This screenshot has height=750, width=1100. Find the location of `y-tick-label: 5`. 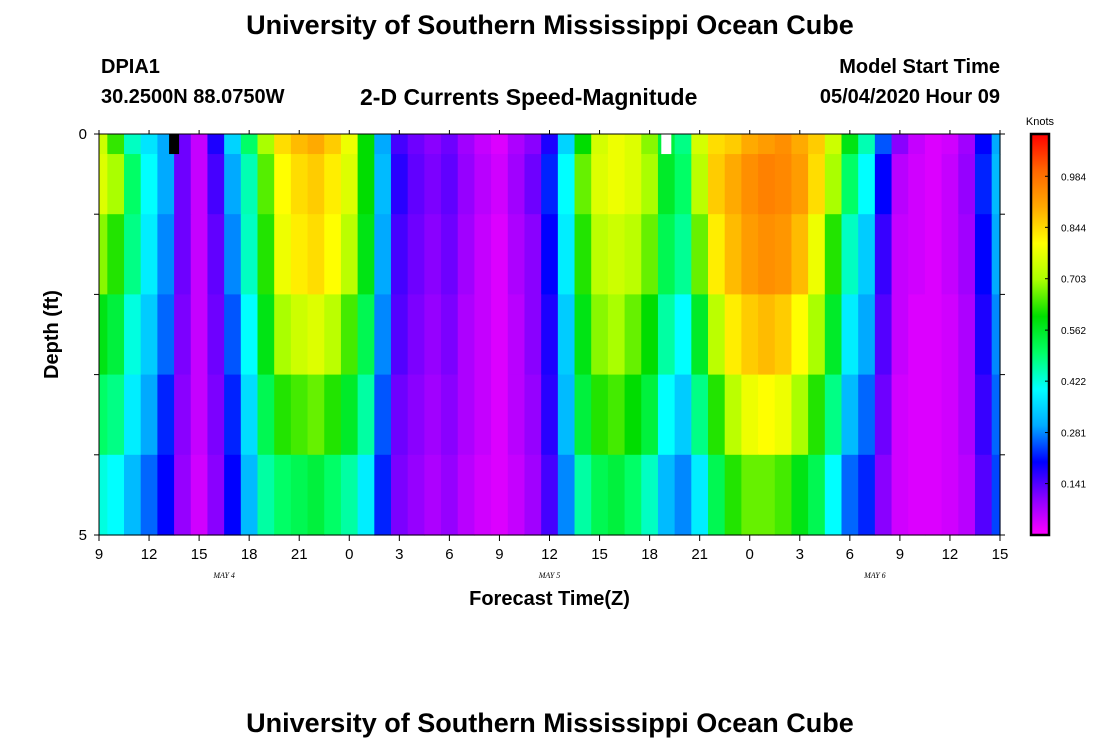

y-tick-label: 5 is located at coordinates (83, 535).